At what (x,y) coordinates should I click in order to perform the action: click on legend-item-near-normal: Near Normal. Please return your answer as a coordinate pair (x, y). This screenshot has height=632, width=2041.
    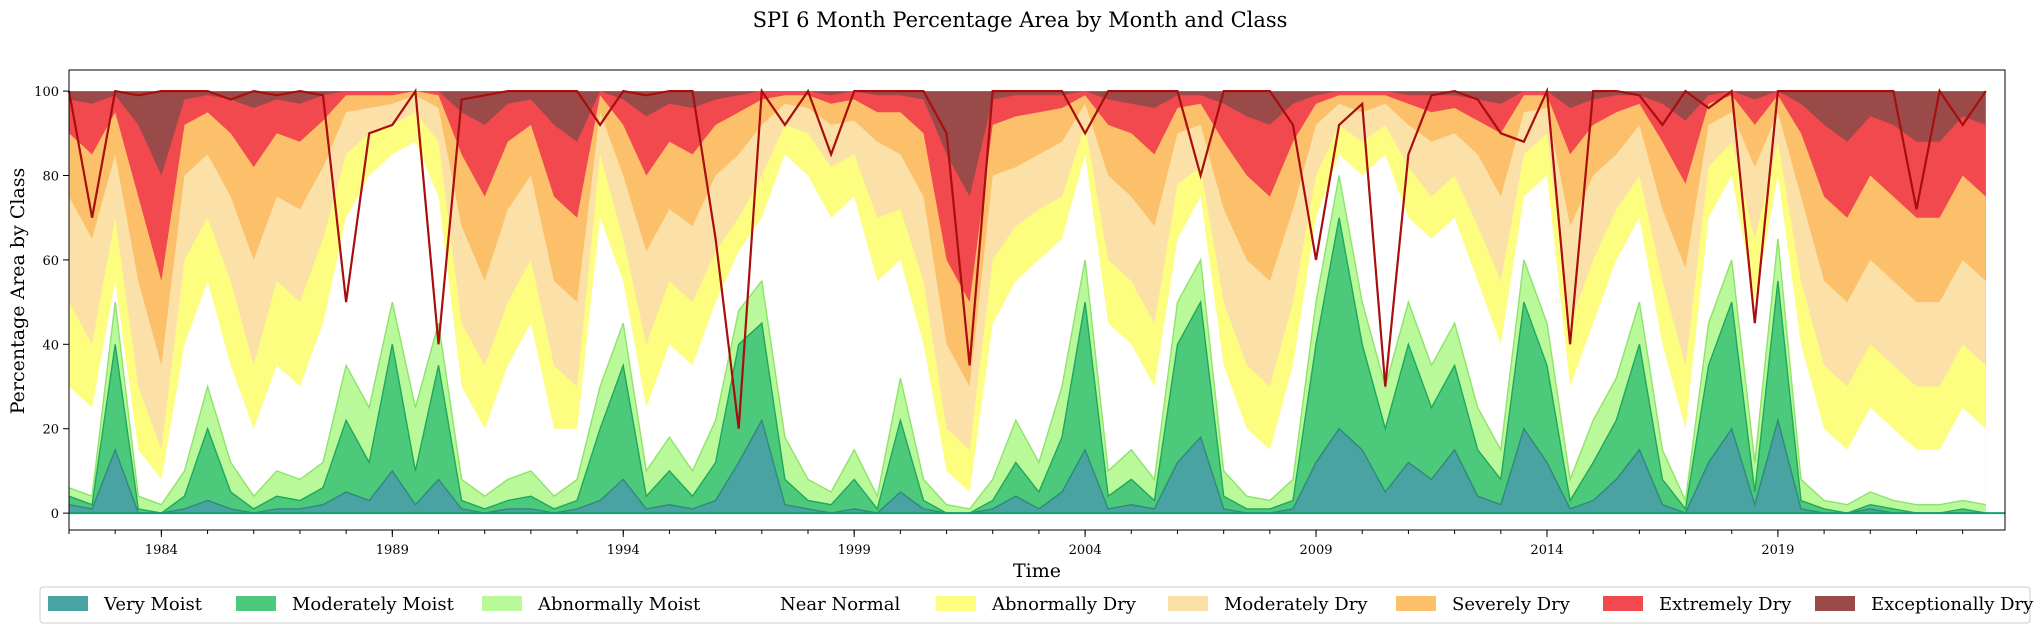
    Looking at the image, I should click on (812, 604).